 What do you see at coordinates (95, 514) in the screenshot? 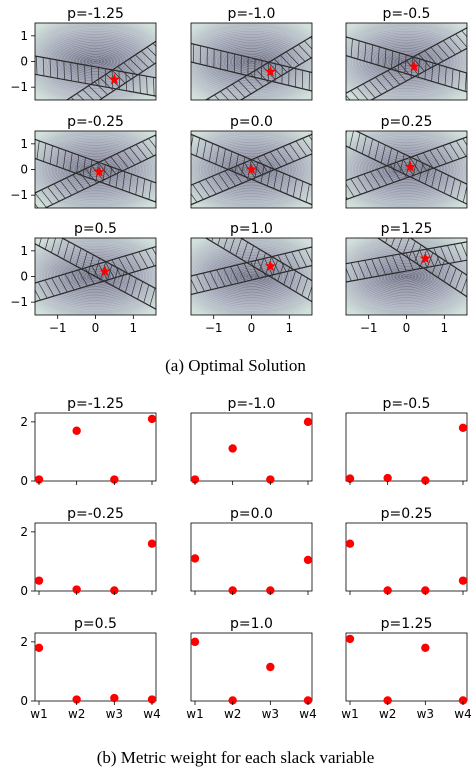
I see `panel-title: p=-0.25` at bounding box center [95, 514].